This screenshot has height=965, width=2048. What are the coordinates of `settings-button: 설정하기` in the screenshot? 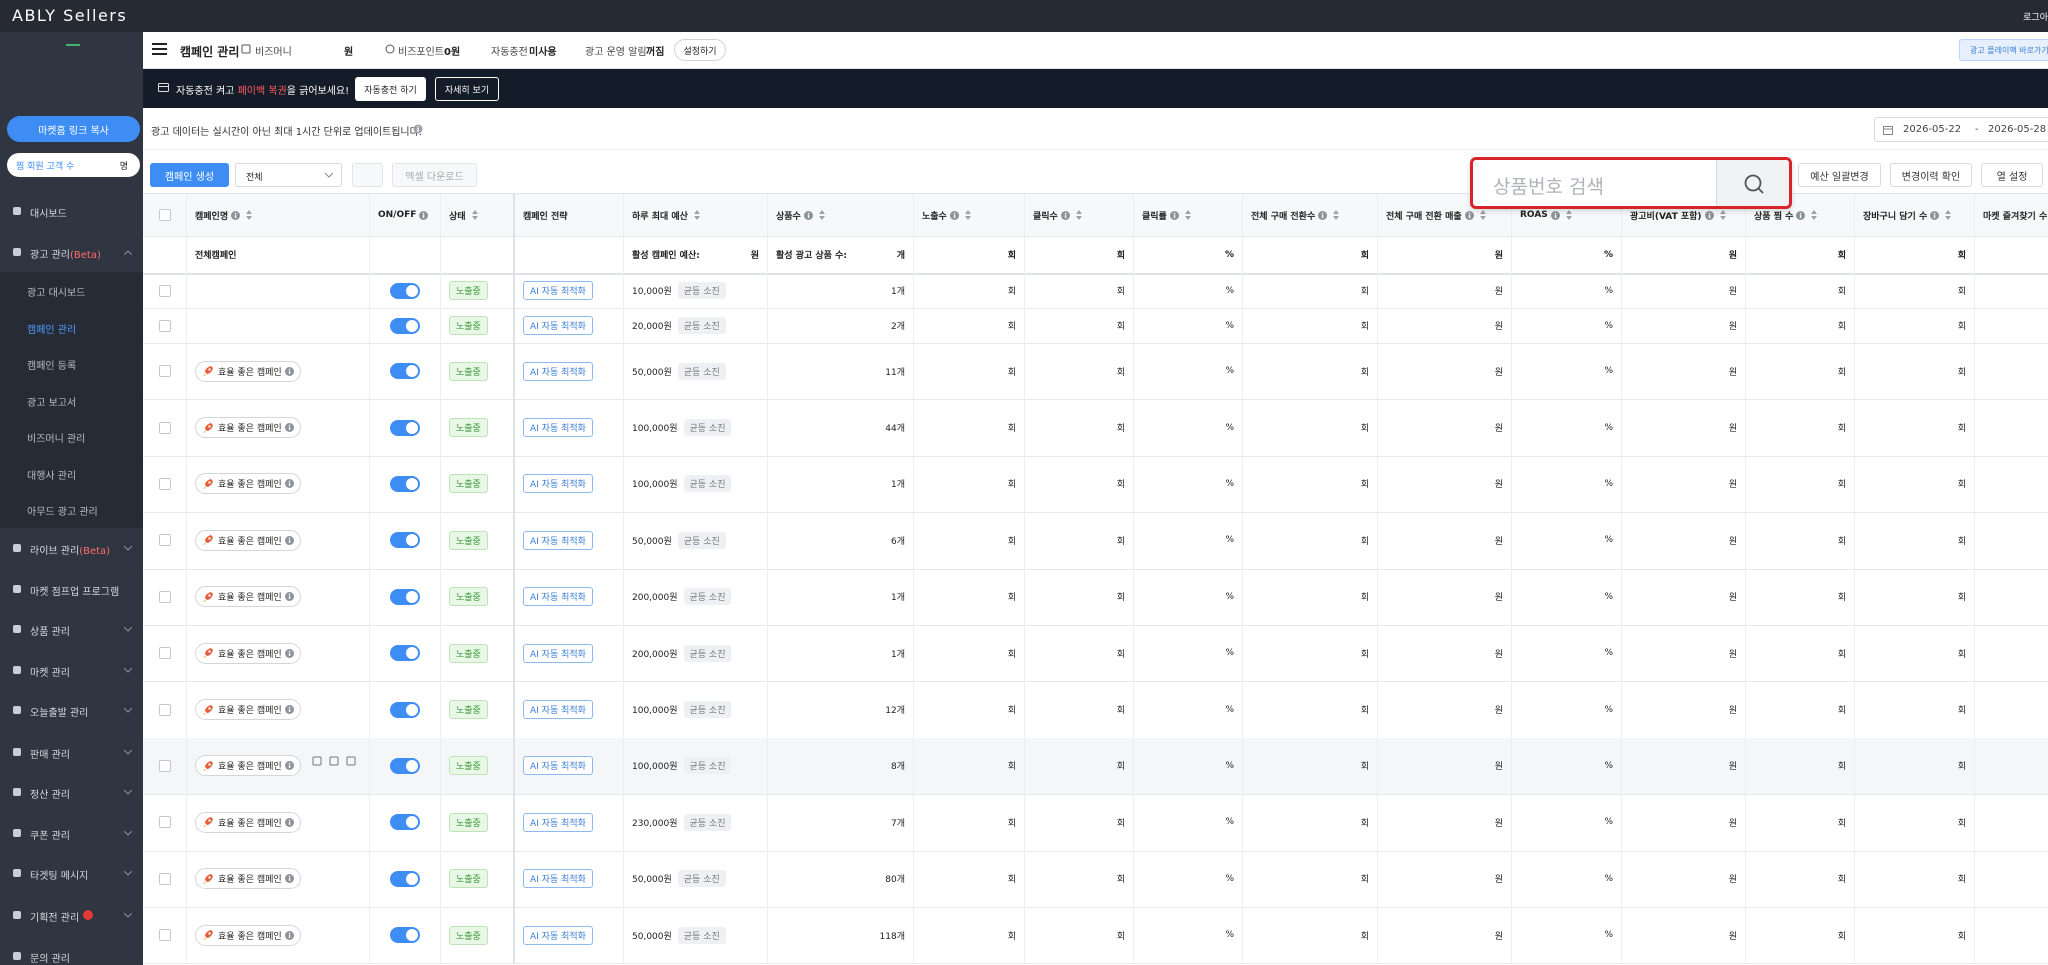 It's located at (700, 50).